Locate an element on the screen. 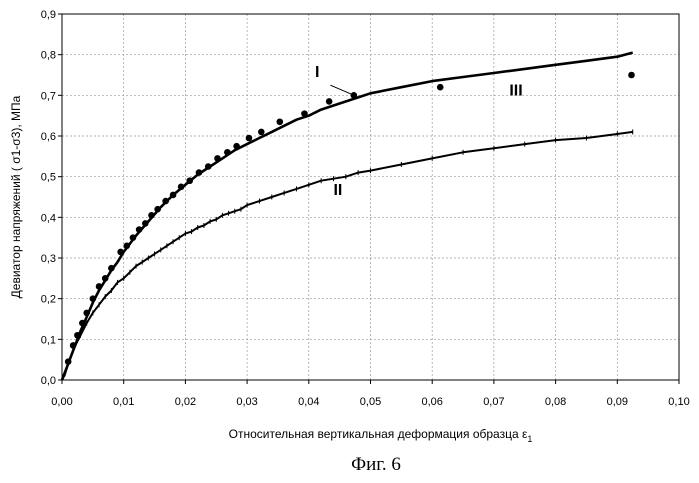 Image resolution: width=699 pixels, height=483 pixels. x-tick-label: 0,07 is located at coordinates (493, 402).